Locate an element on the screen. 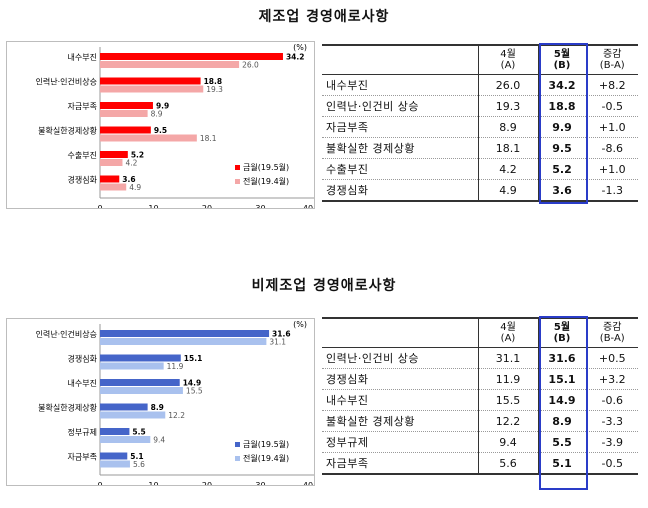 The image size is (648, 508). data-label: 5.6 is located at coordinates (139, 464).